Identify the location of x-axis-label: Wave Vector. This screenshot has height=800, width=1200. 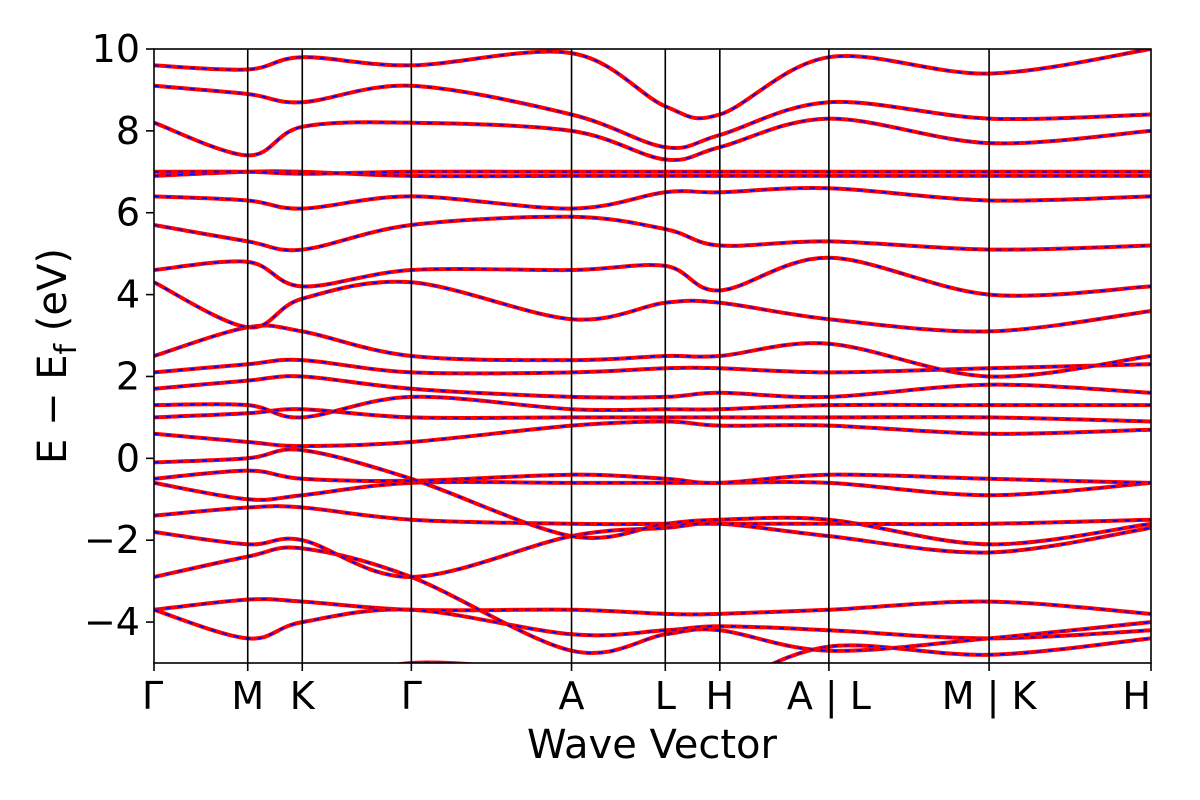
(652, 745).